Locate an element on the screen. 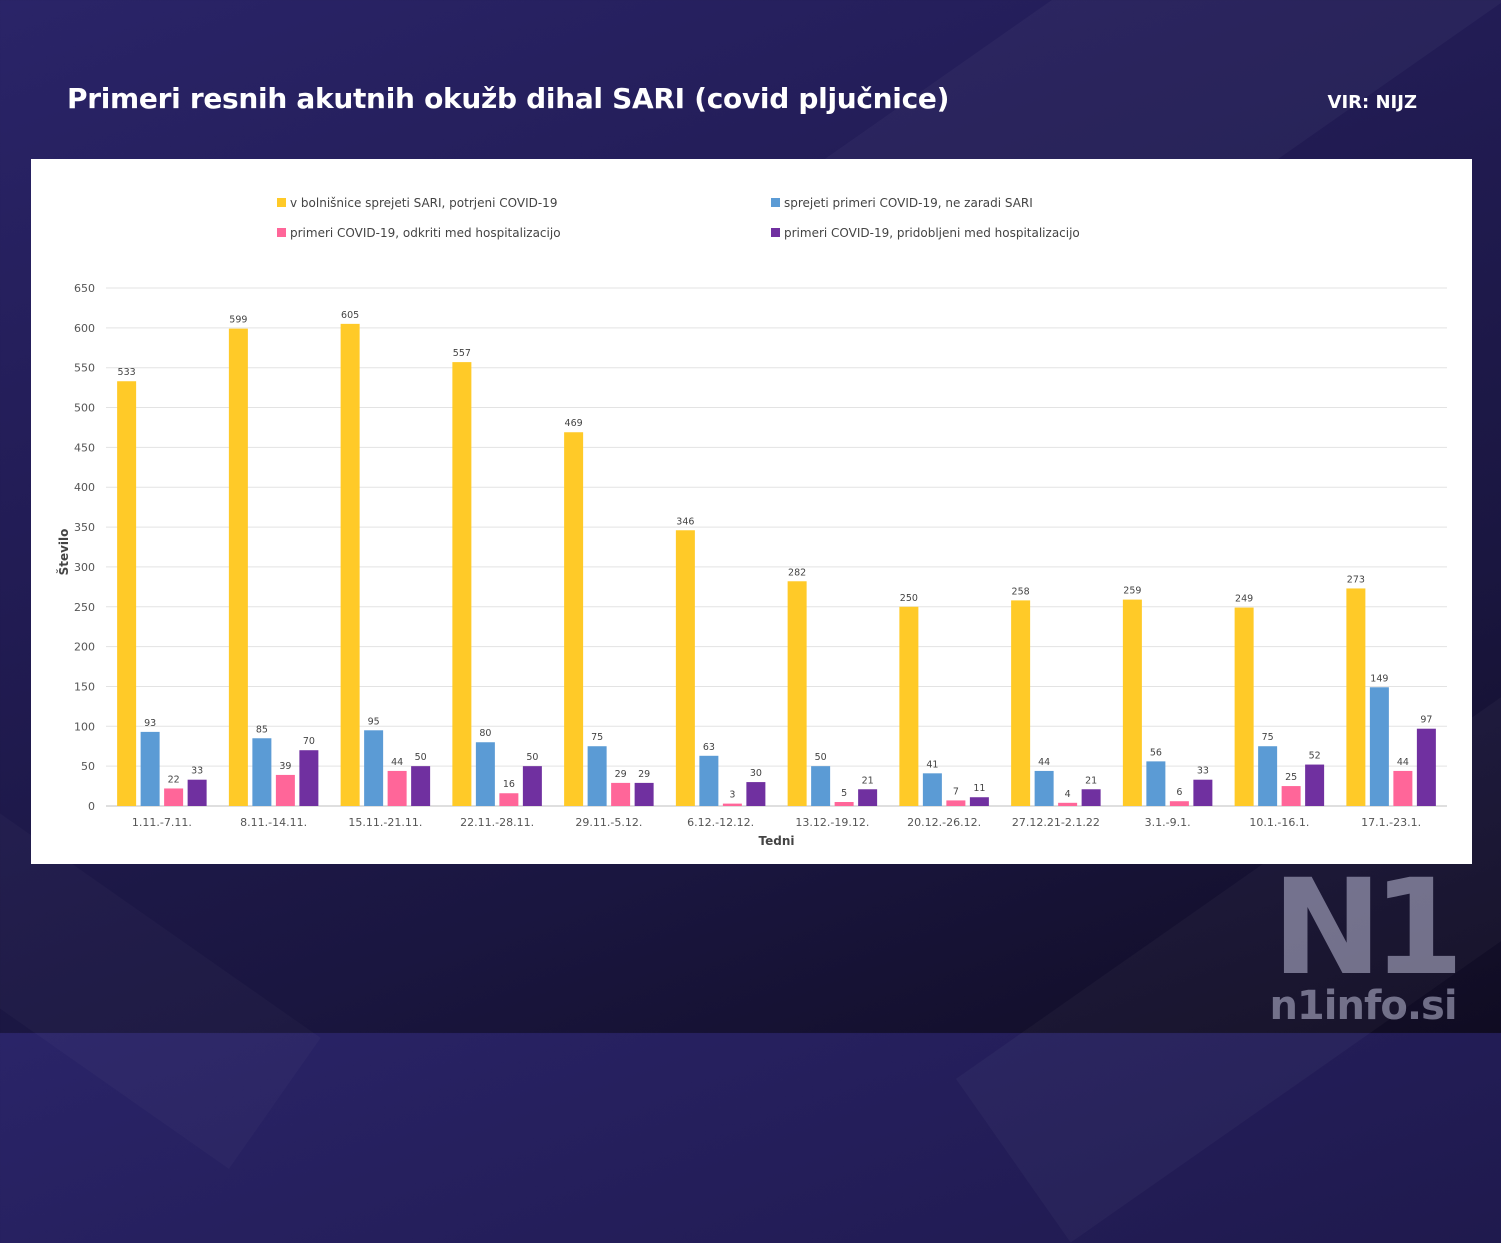 The height and width of the screenshot is (1243, 1501). y-tick-label: 550 is located at coordinates (84, 368).